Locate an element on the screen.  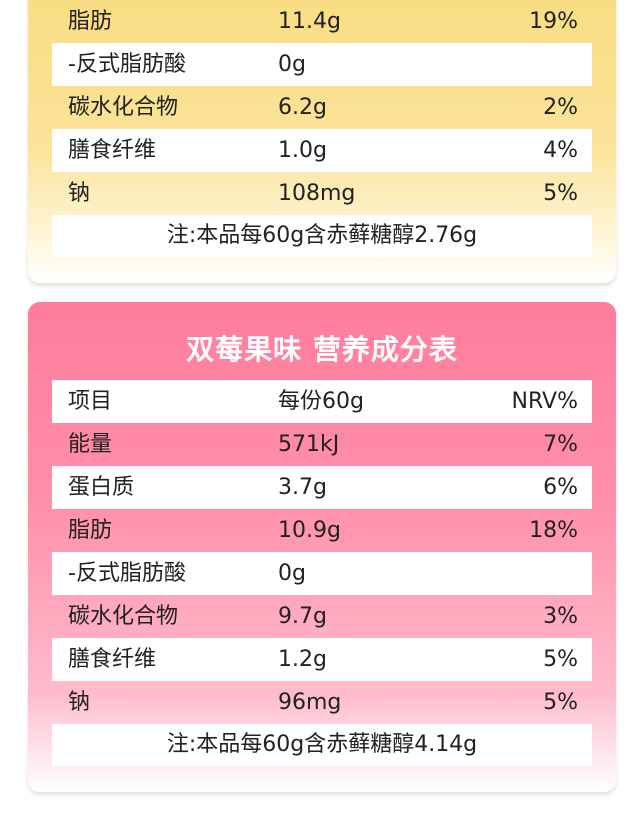
note-text: 注:本品每60g含赤藓糖醇2.76g is located at coordinates (322, 235).